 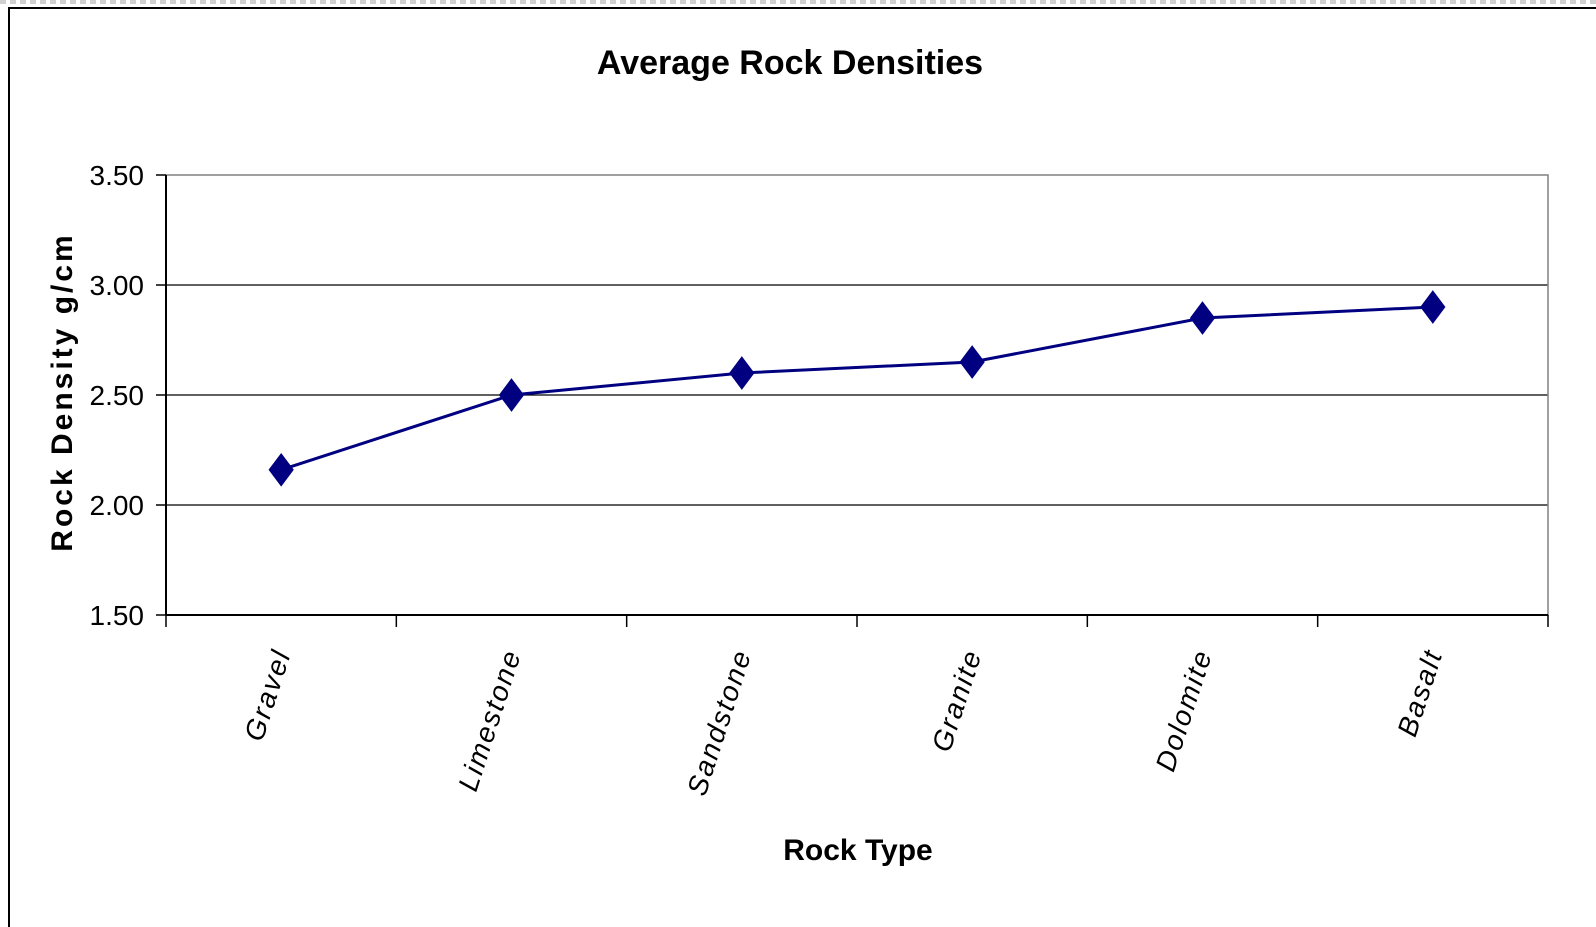 What do you see at coordinates (858, 850) in the screenshot?
I see `x-axis-title: Rock Type` at bounding box center [858, 850].